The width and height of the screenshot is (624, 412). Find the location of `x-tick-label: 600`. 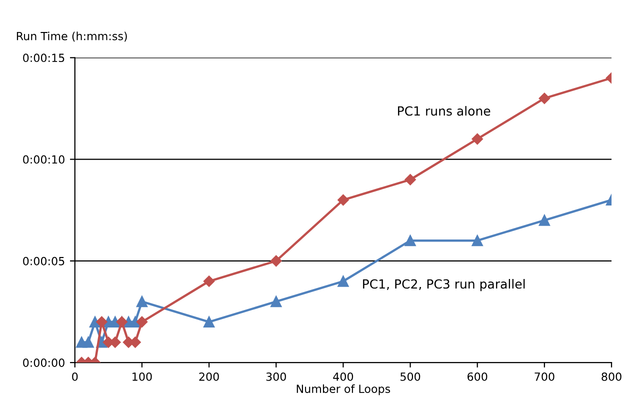

x-tick-label: 600 is located at coordinates (478, 376).